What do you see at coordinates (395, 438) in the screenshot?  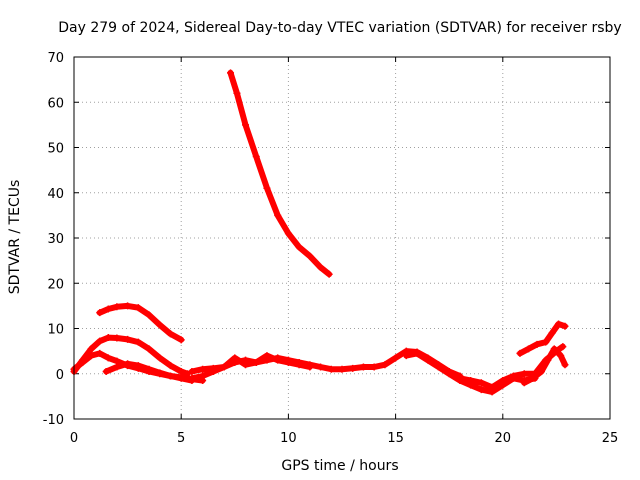 I see `x-tick-label: 15` at bounding box center [395, 438].